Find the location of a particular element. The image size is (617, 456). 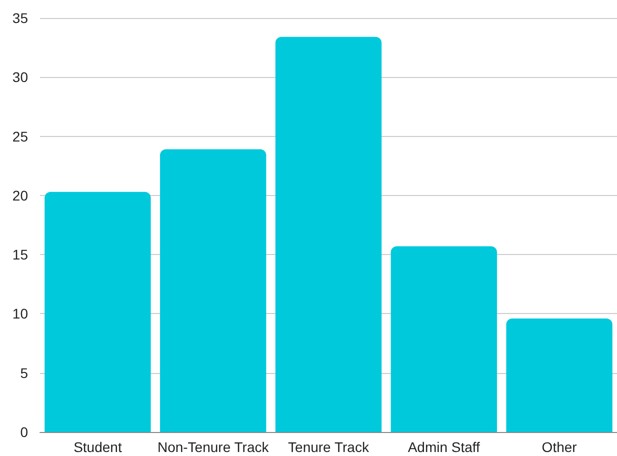

x-tick-label: Tenure Track is located at coordinates (329, 447).